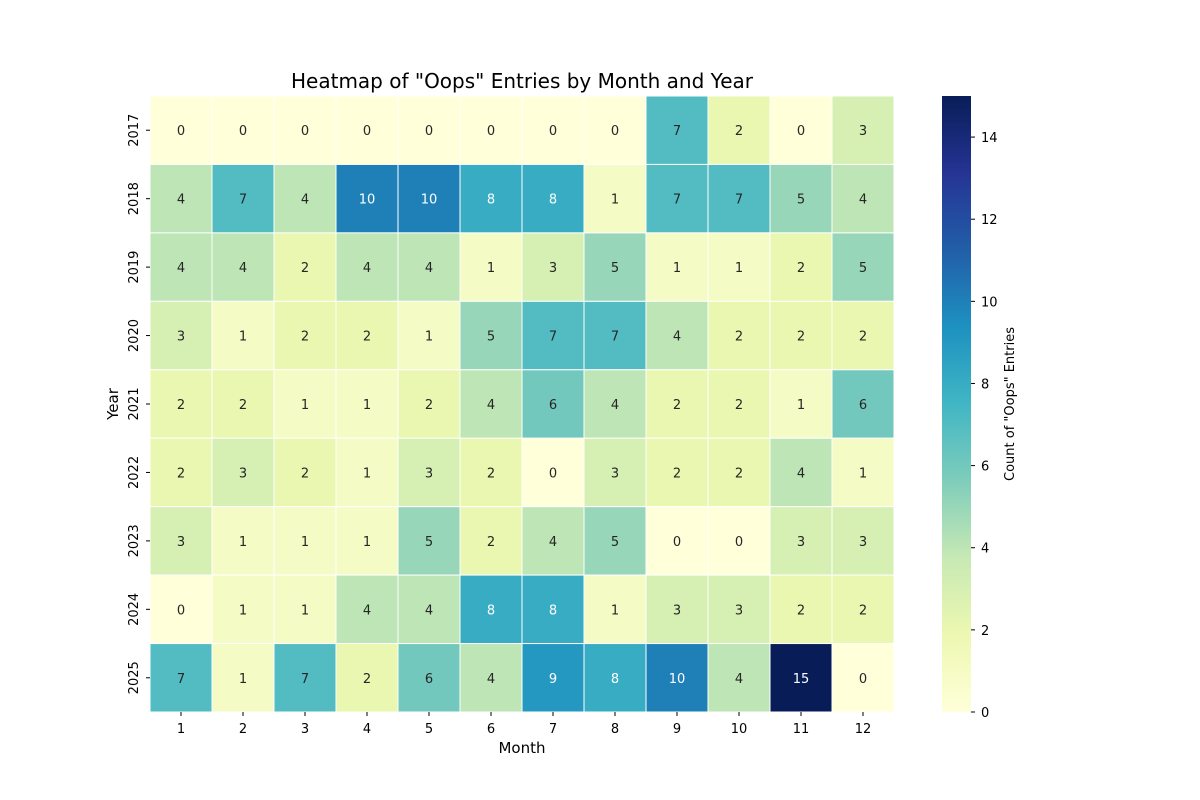 This screenshot has width=1200, height=800. I want to click on x-tick-label: 5, so click(429, 729).